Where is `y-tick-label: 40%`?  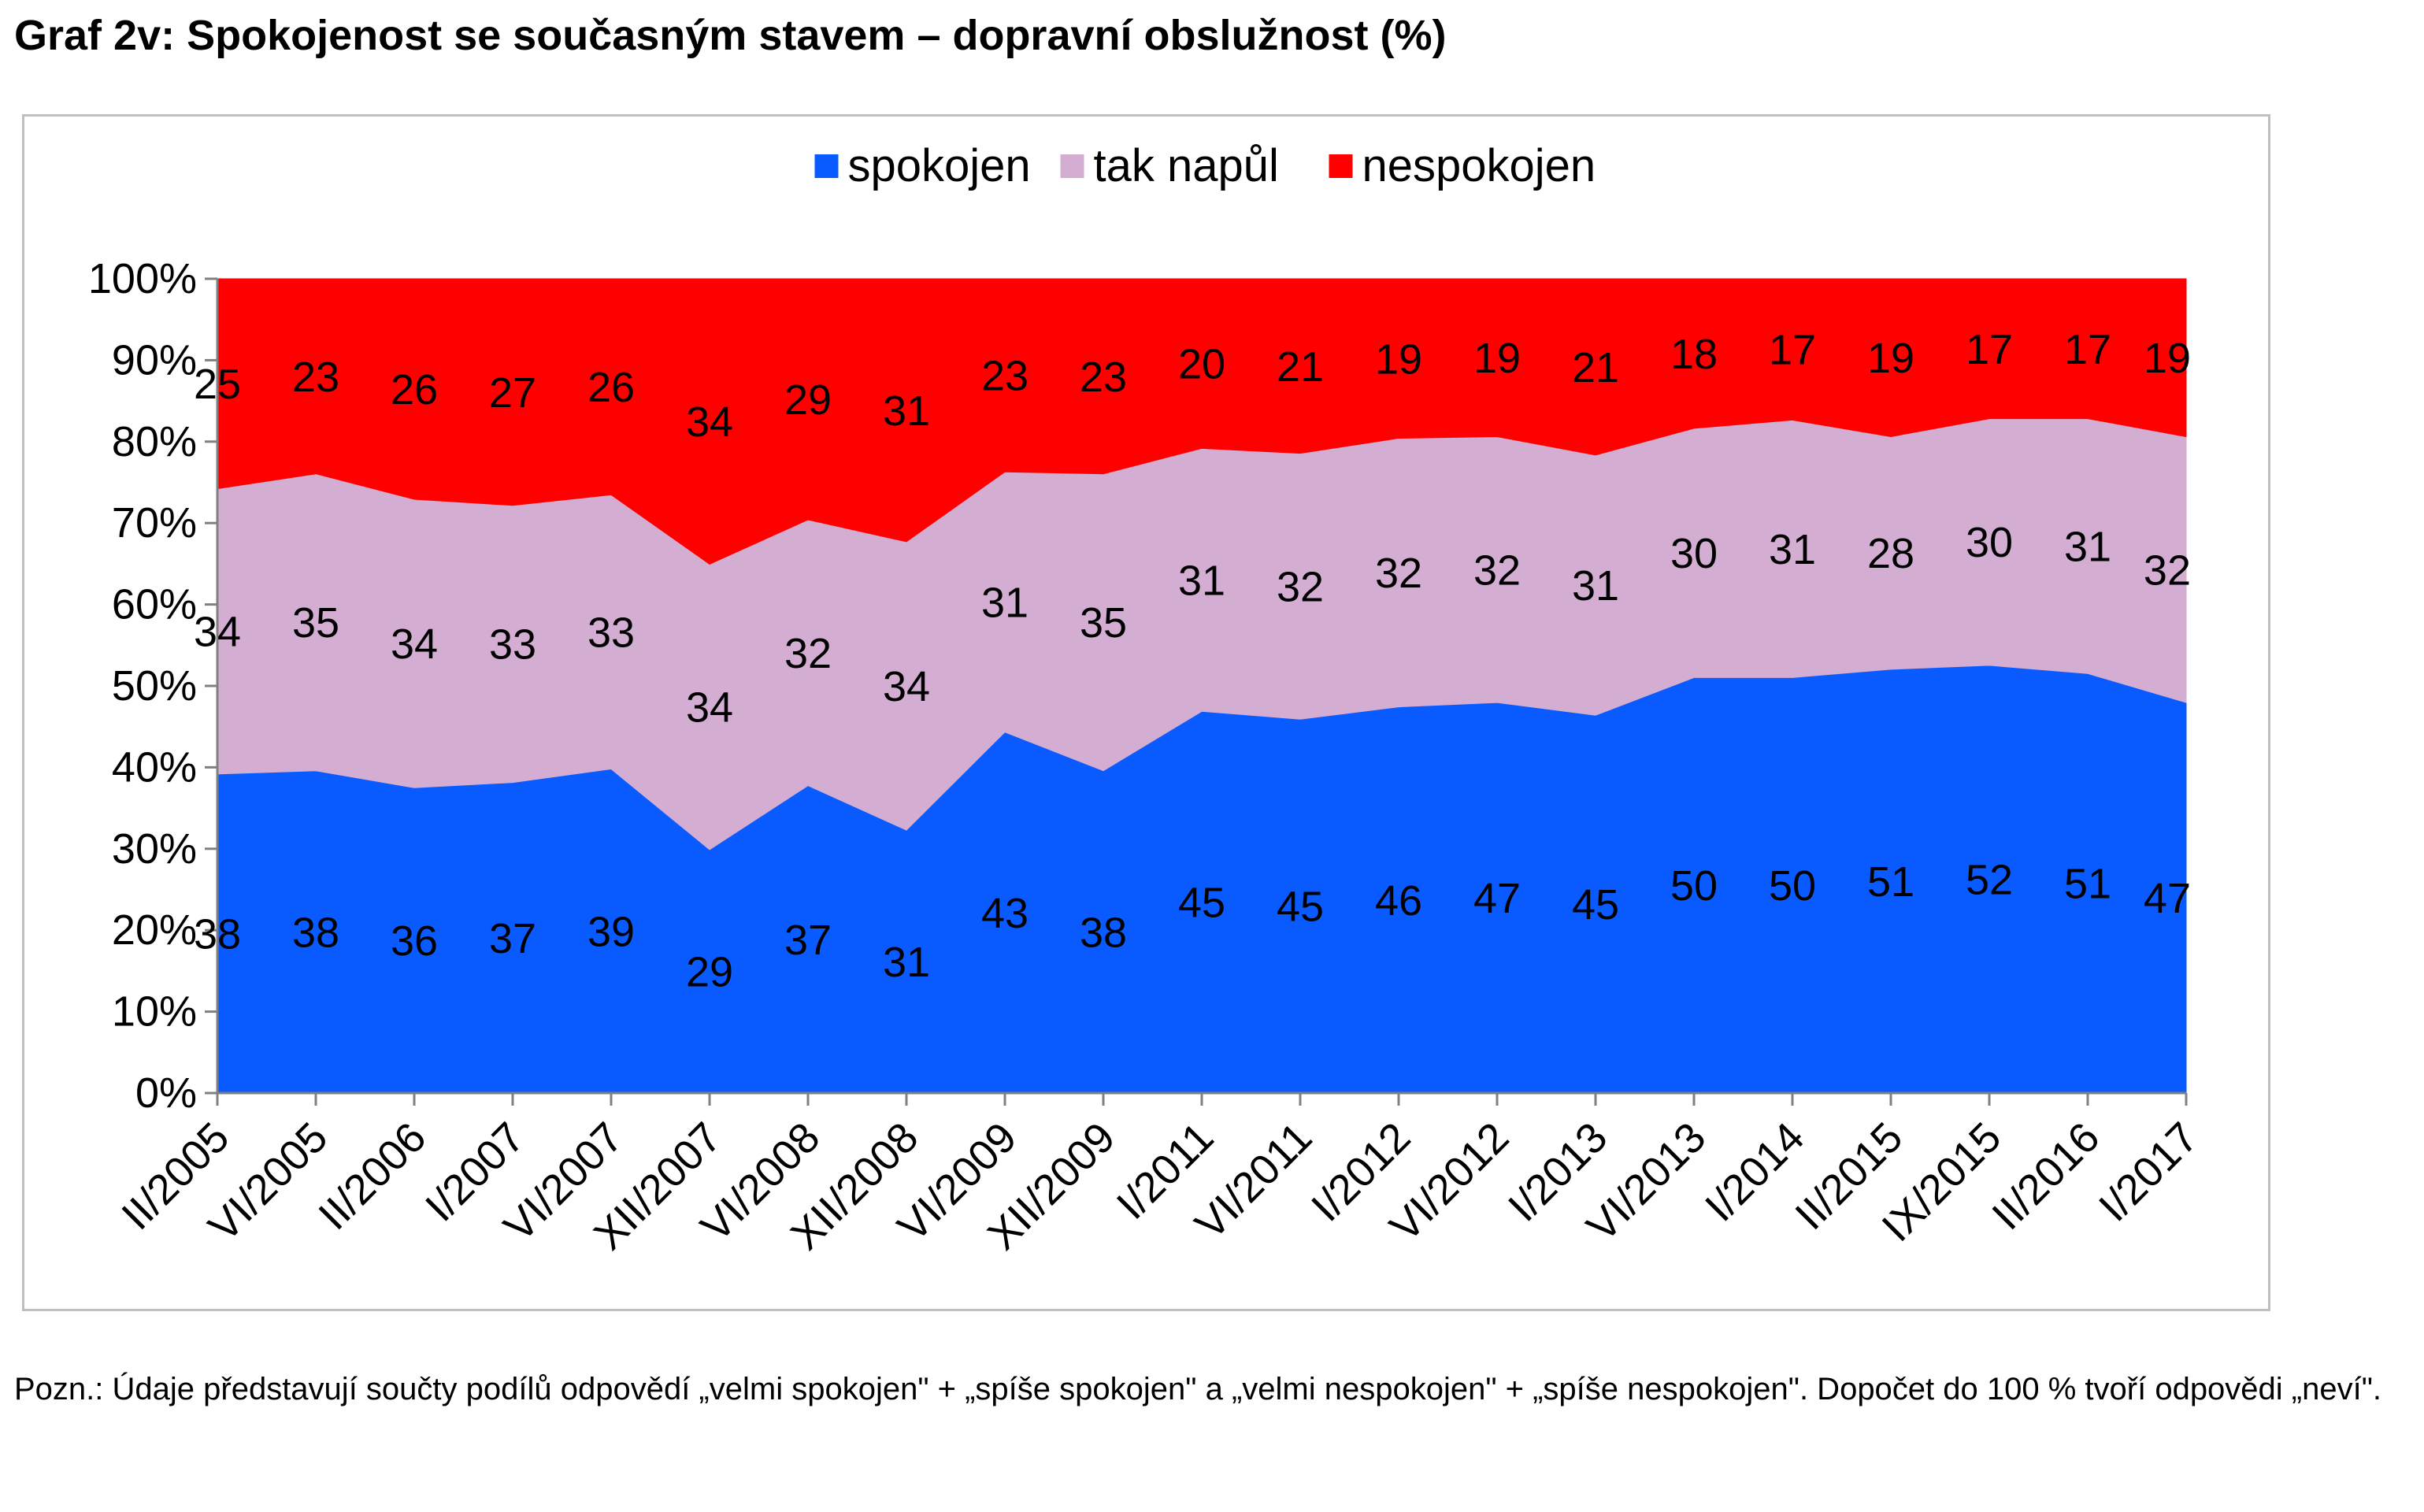
y-tick-label: 40% is located at coordinates (154, 767).